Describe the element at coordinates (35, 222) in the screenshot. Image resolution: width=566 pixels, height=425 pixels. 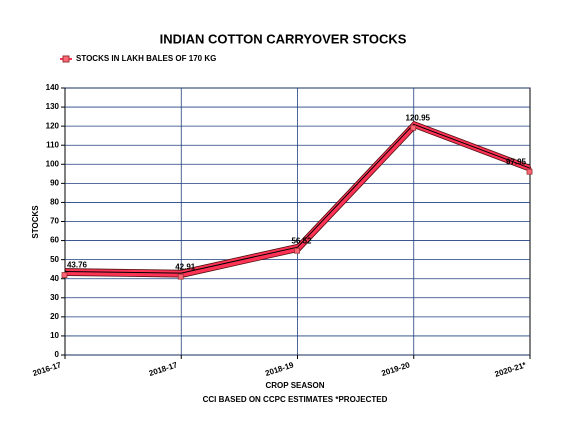
I see `y-axis-label: STOCKS` at that location.